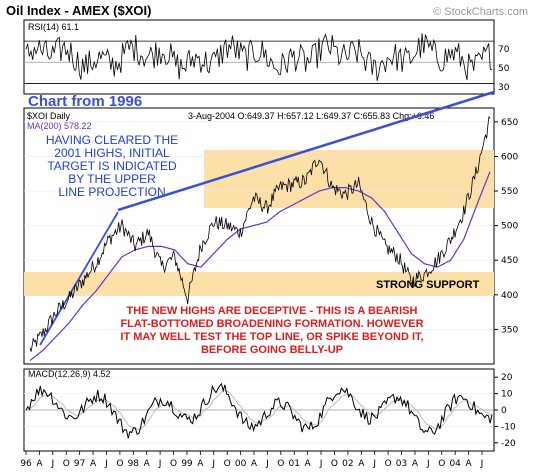 This screenshot has height=474, width=533. What do you see at coordinates (79, 464) in the screenshot?
I see `x-tick-label: 97` at bounding box center [79, 464].